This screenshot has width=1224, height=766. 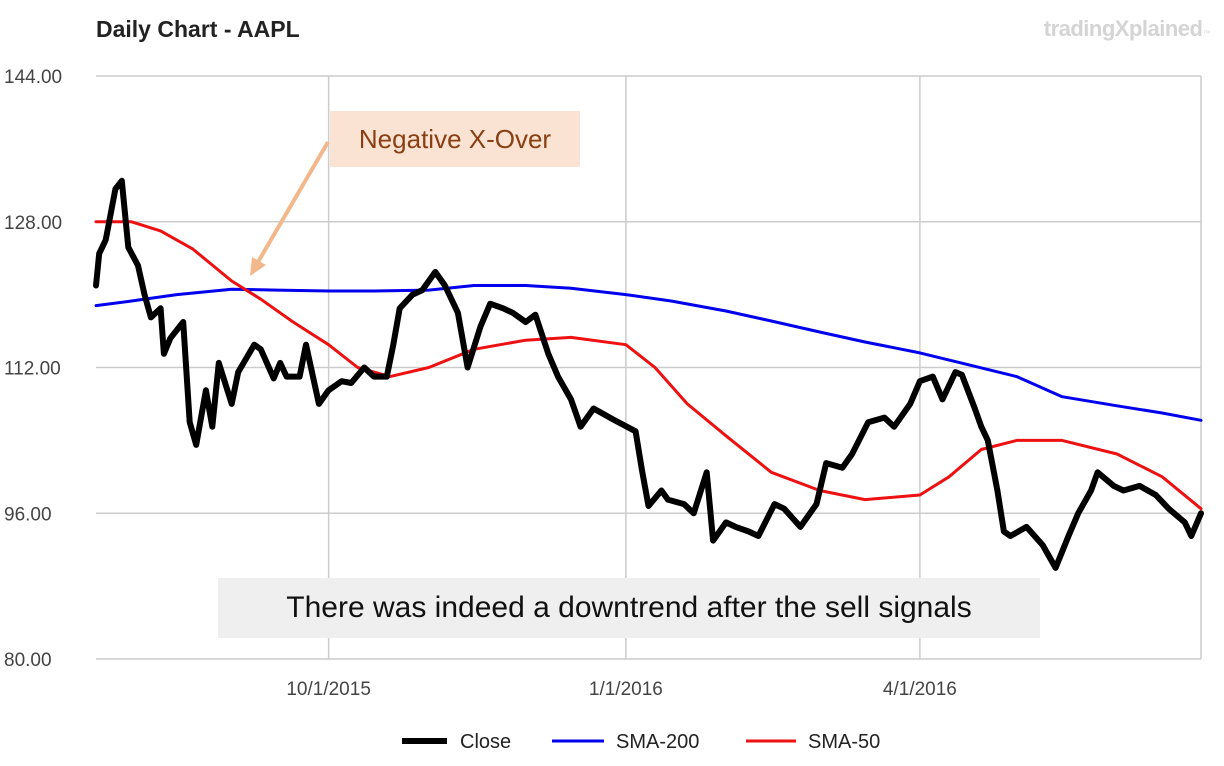 What do you see at coordinates (198, 29) in the screenshot?
I see `chart-title: Daily Chart - AAPL` at bounding box center [198, 29].